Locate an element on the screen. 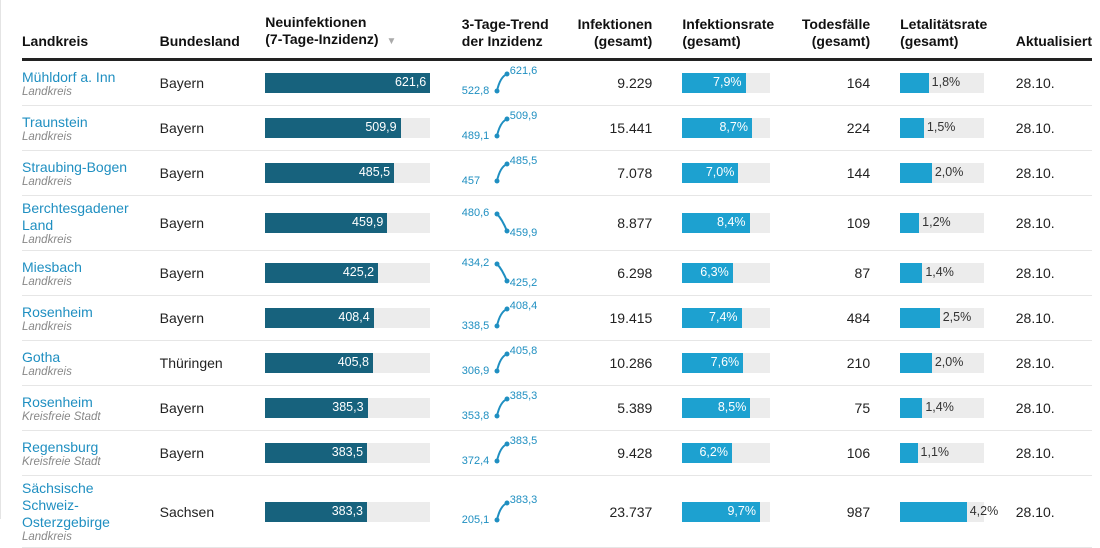 The height and width of the screenshot is (548, 1100). col-inzidenz: Neuinfektionen (7-Tage-Inzidenz) ▼ is located at coordinates (363, 37).